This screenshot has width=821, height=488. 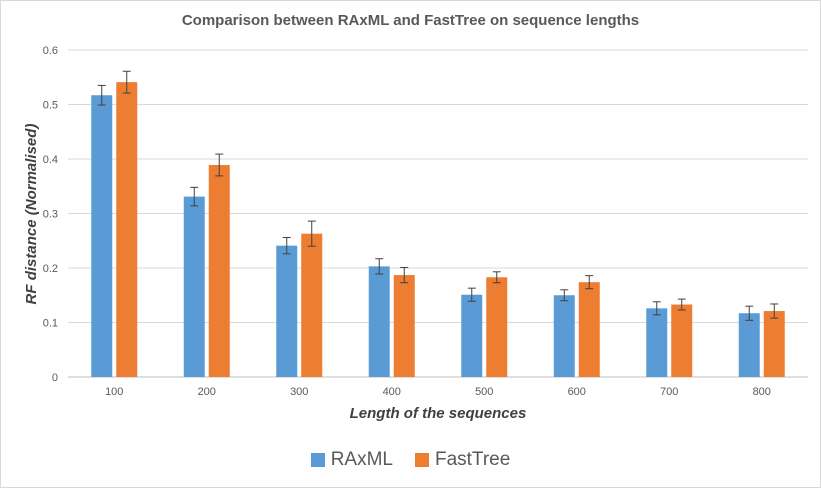 What do you see at coordinates (50, 51) in the screenshot?
I see `y-tick-label: 0.6` at bounding box center [50, 51].